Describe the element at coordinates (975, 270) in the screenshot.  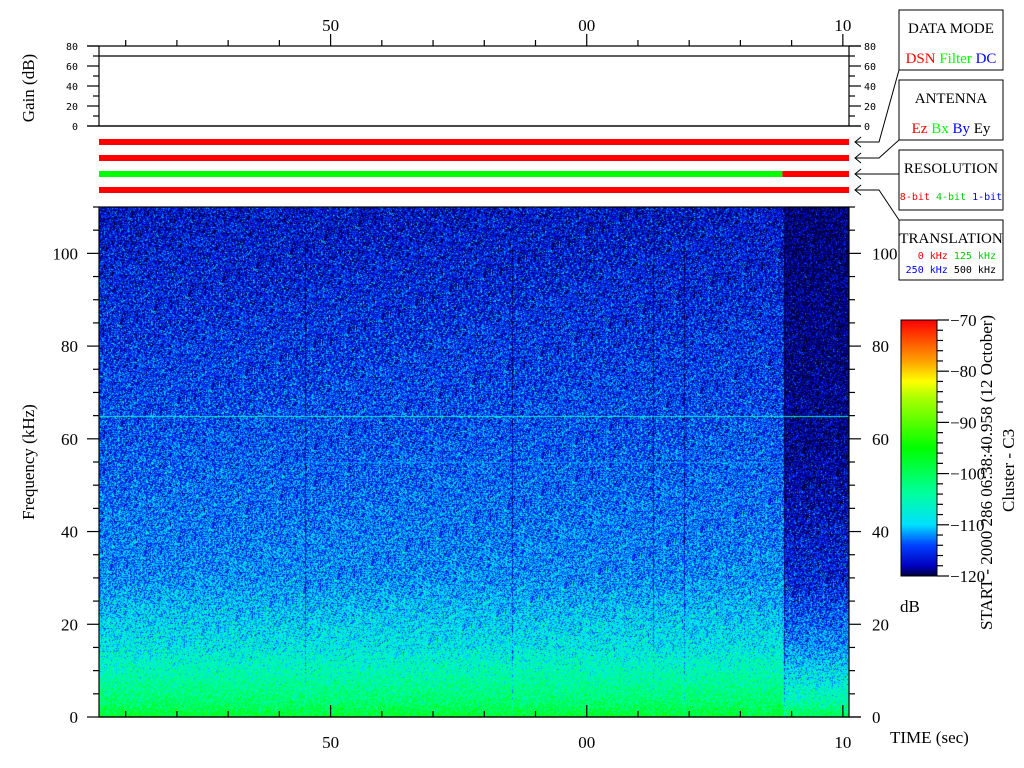
I see `legend-item: 500 kHz` at that location.